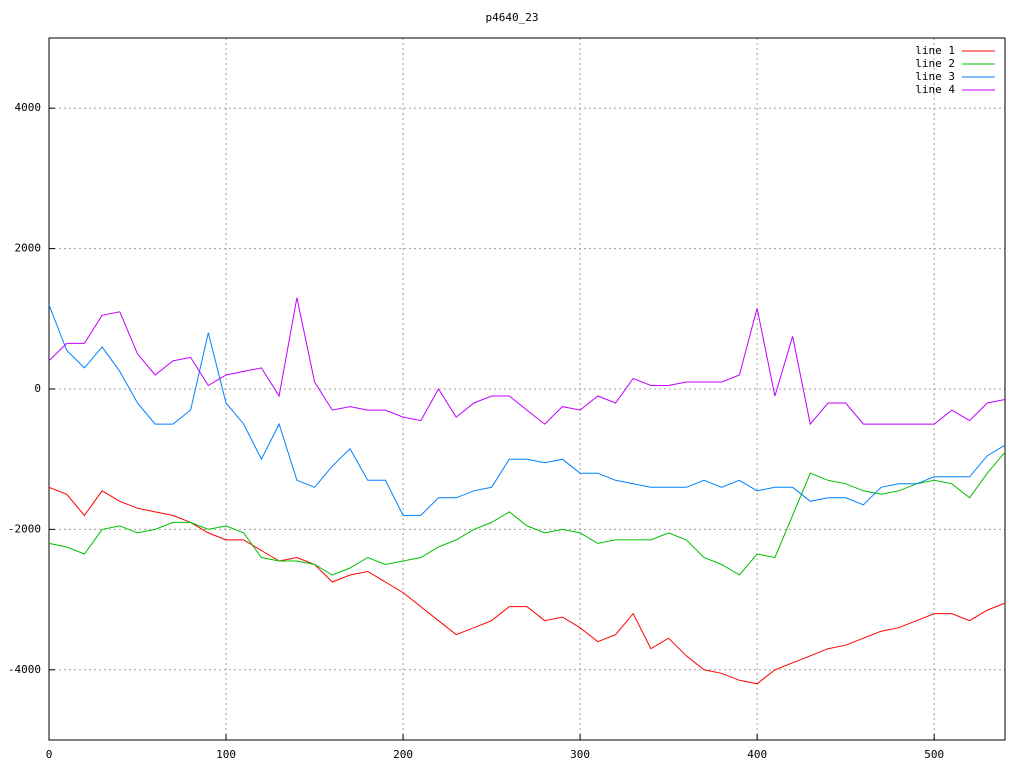 This screenshot has width=1024, height=768. I want to click on y-tick-label: -2000, so click(24, 528).